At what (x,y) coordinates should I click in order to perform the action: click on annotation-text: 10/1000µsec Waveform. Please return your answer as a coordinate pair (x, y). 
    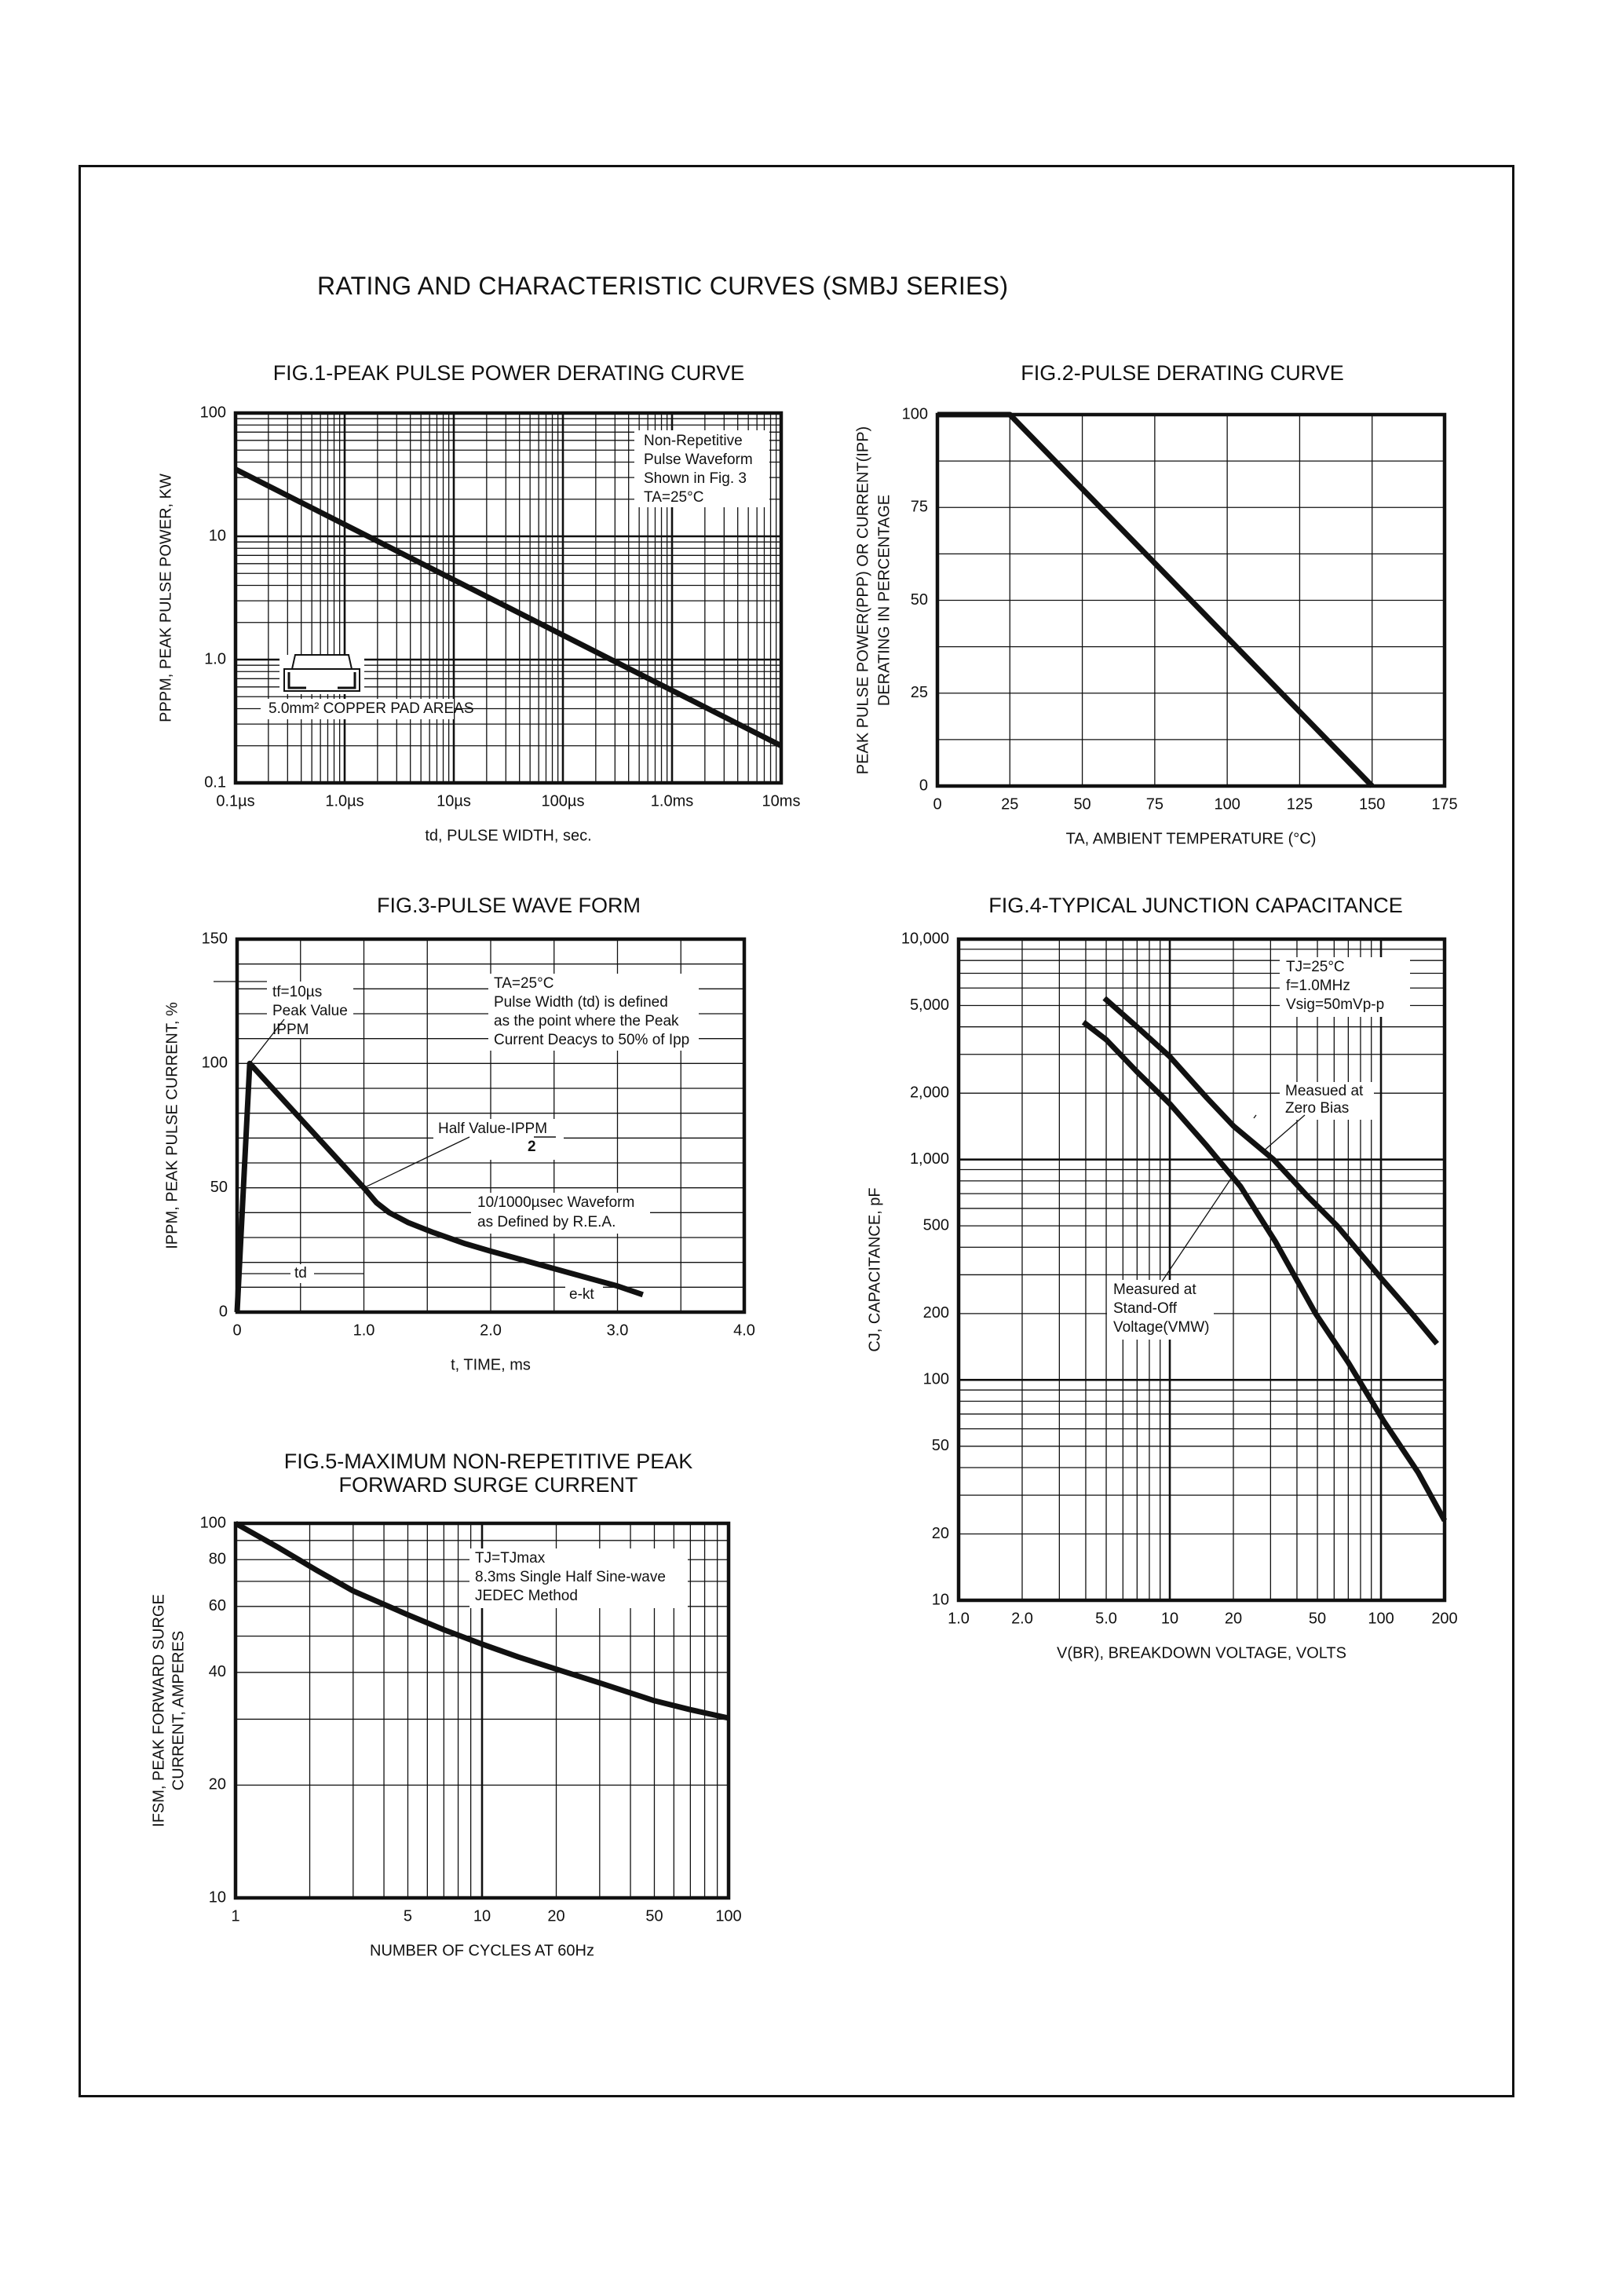
    Looking at the image, I should click on (555, 1202).